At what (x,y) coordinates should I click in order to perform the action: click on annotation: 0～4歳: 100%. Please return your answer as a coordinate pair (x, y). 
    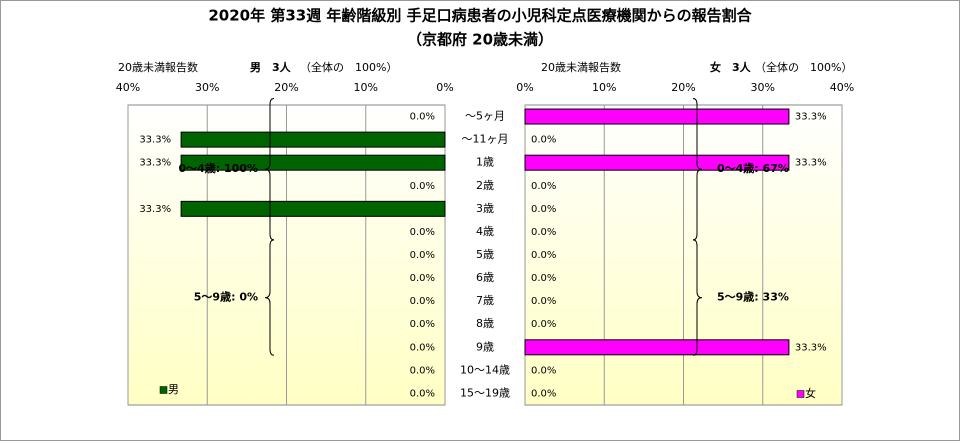
    Looking at the image, I should click on (218, 168).